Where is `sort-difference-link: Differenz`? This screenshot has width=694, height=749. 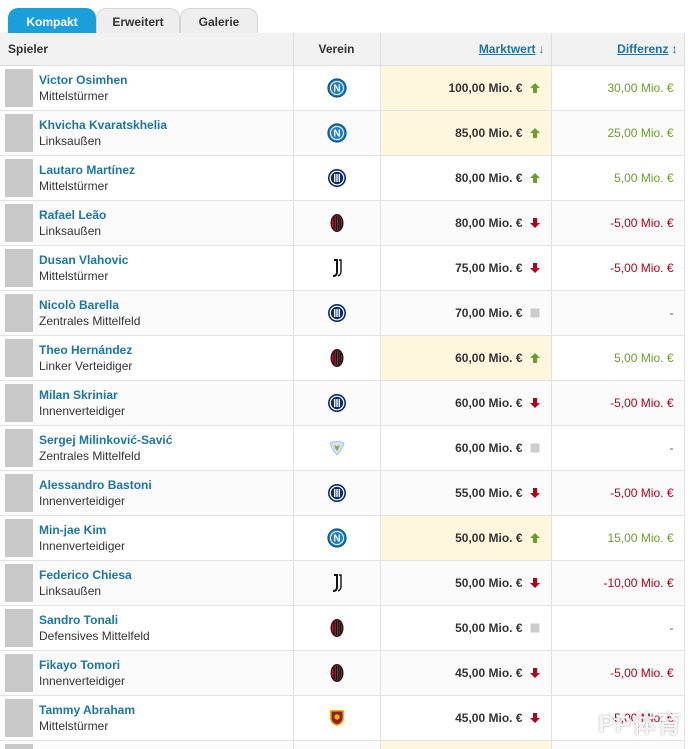
sort-difference-link: Differenz is located at coordinates (643, 48).